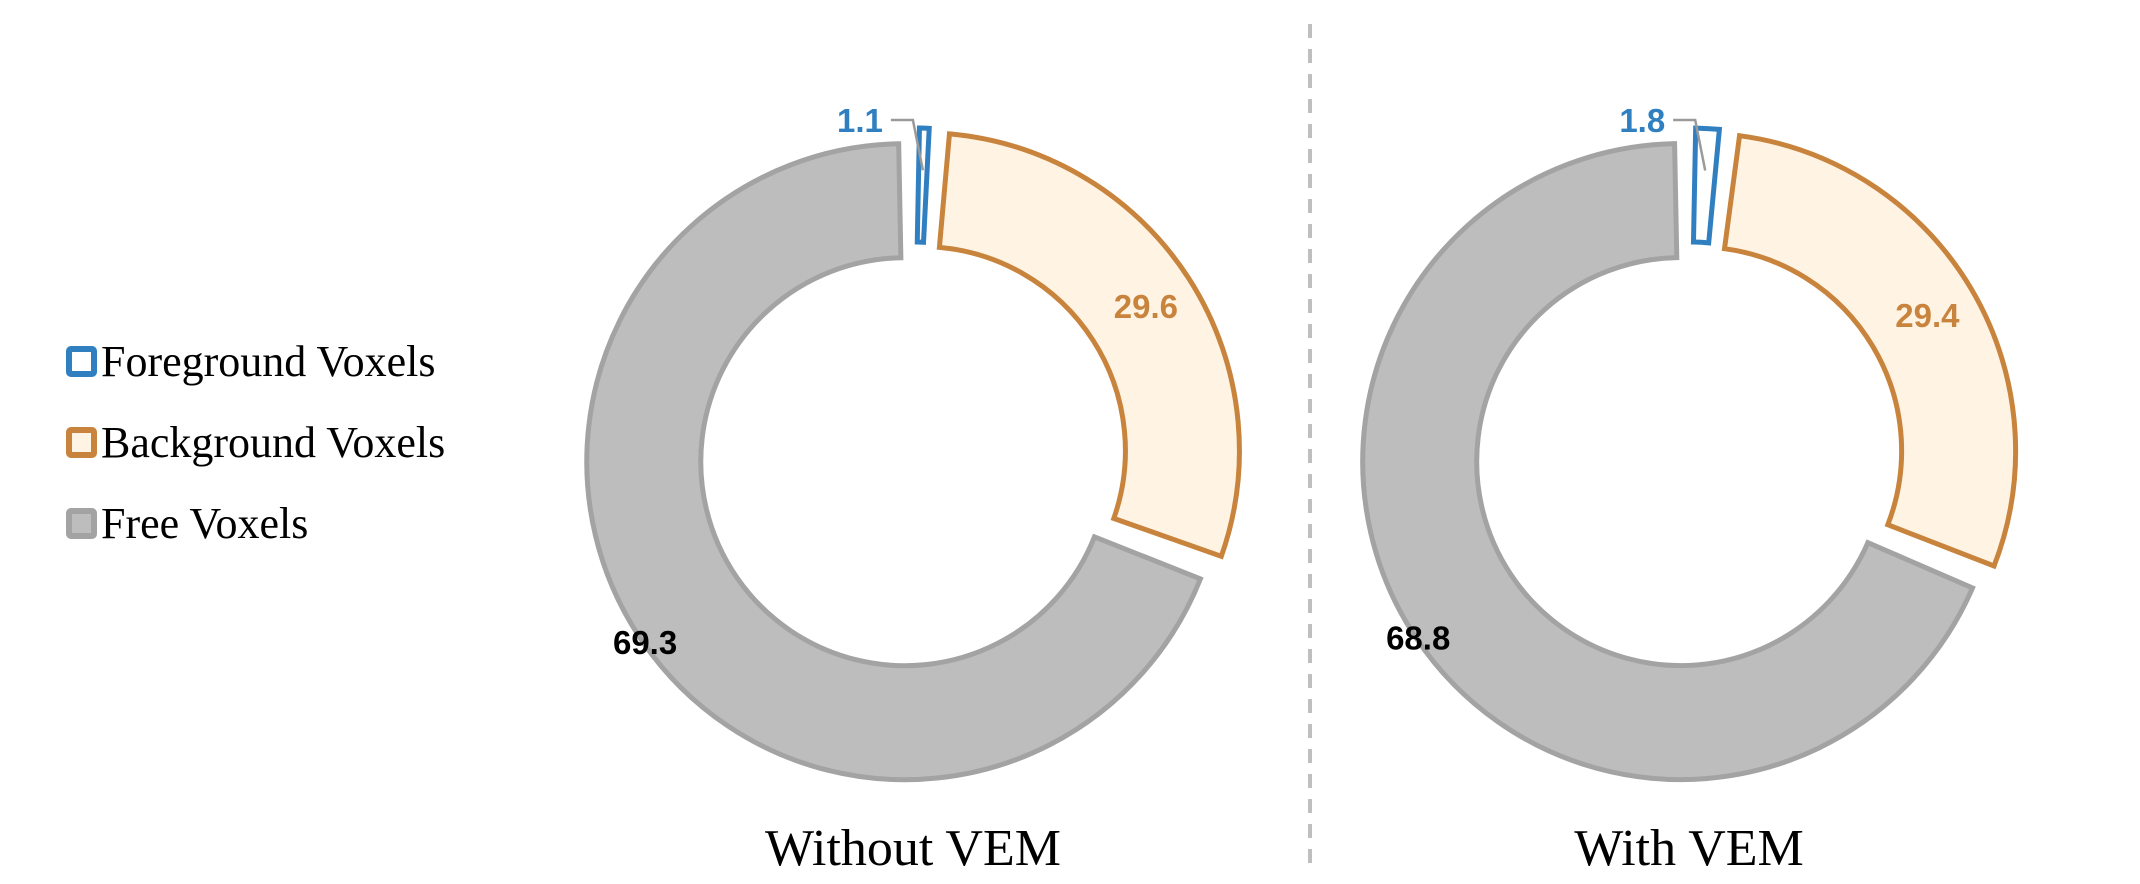 This screenshot has height=884, width=2140. I want to click on legend-item: Free Voxels, so click(187, 523).